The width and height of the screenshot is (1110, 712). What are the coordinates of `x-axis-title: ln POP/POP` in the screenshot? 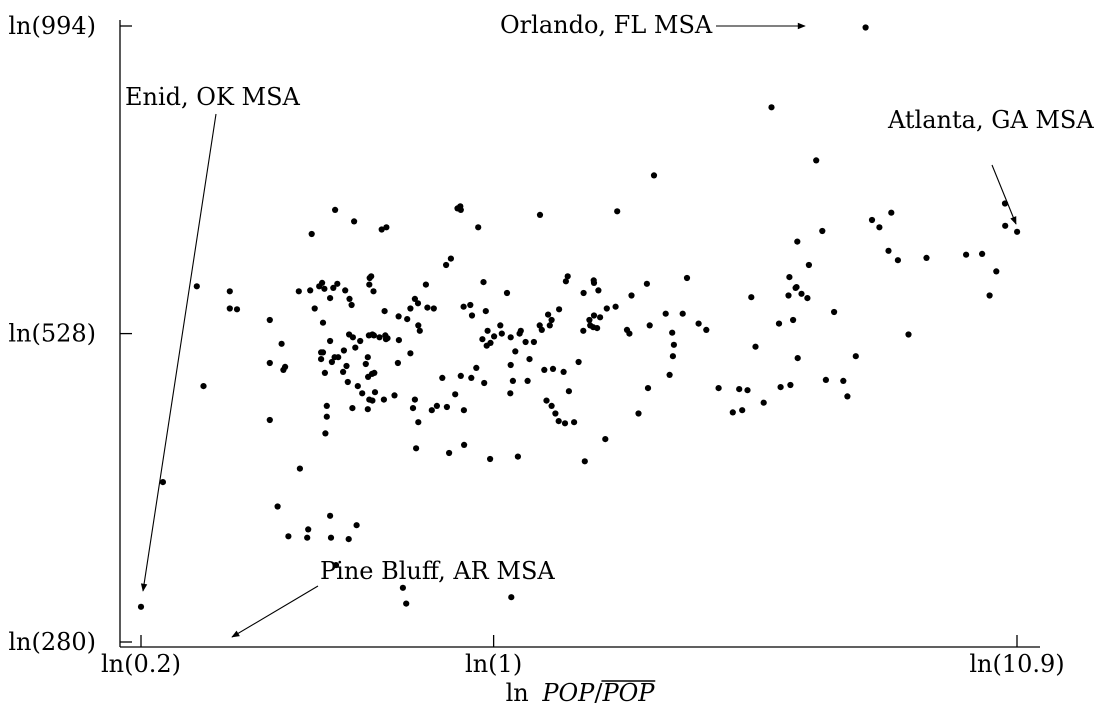 It's located at (581, 693).